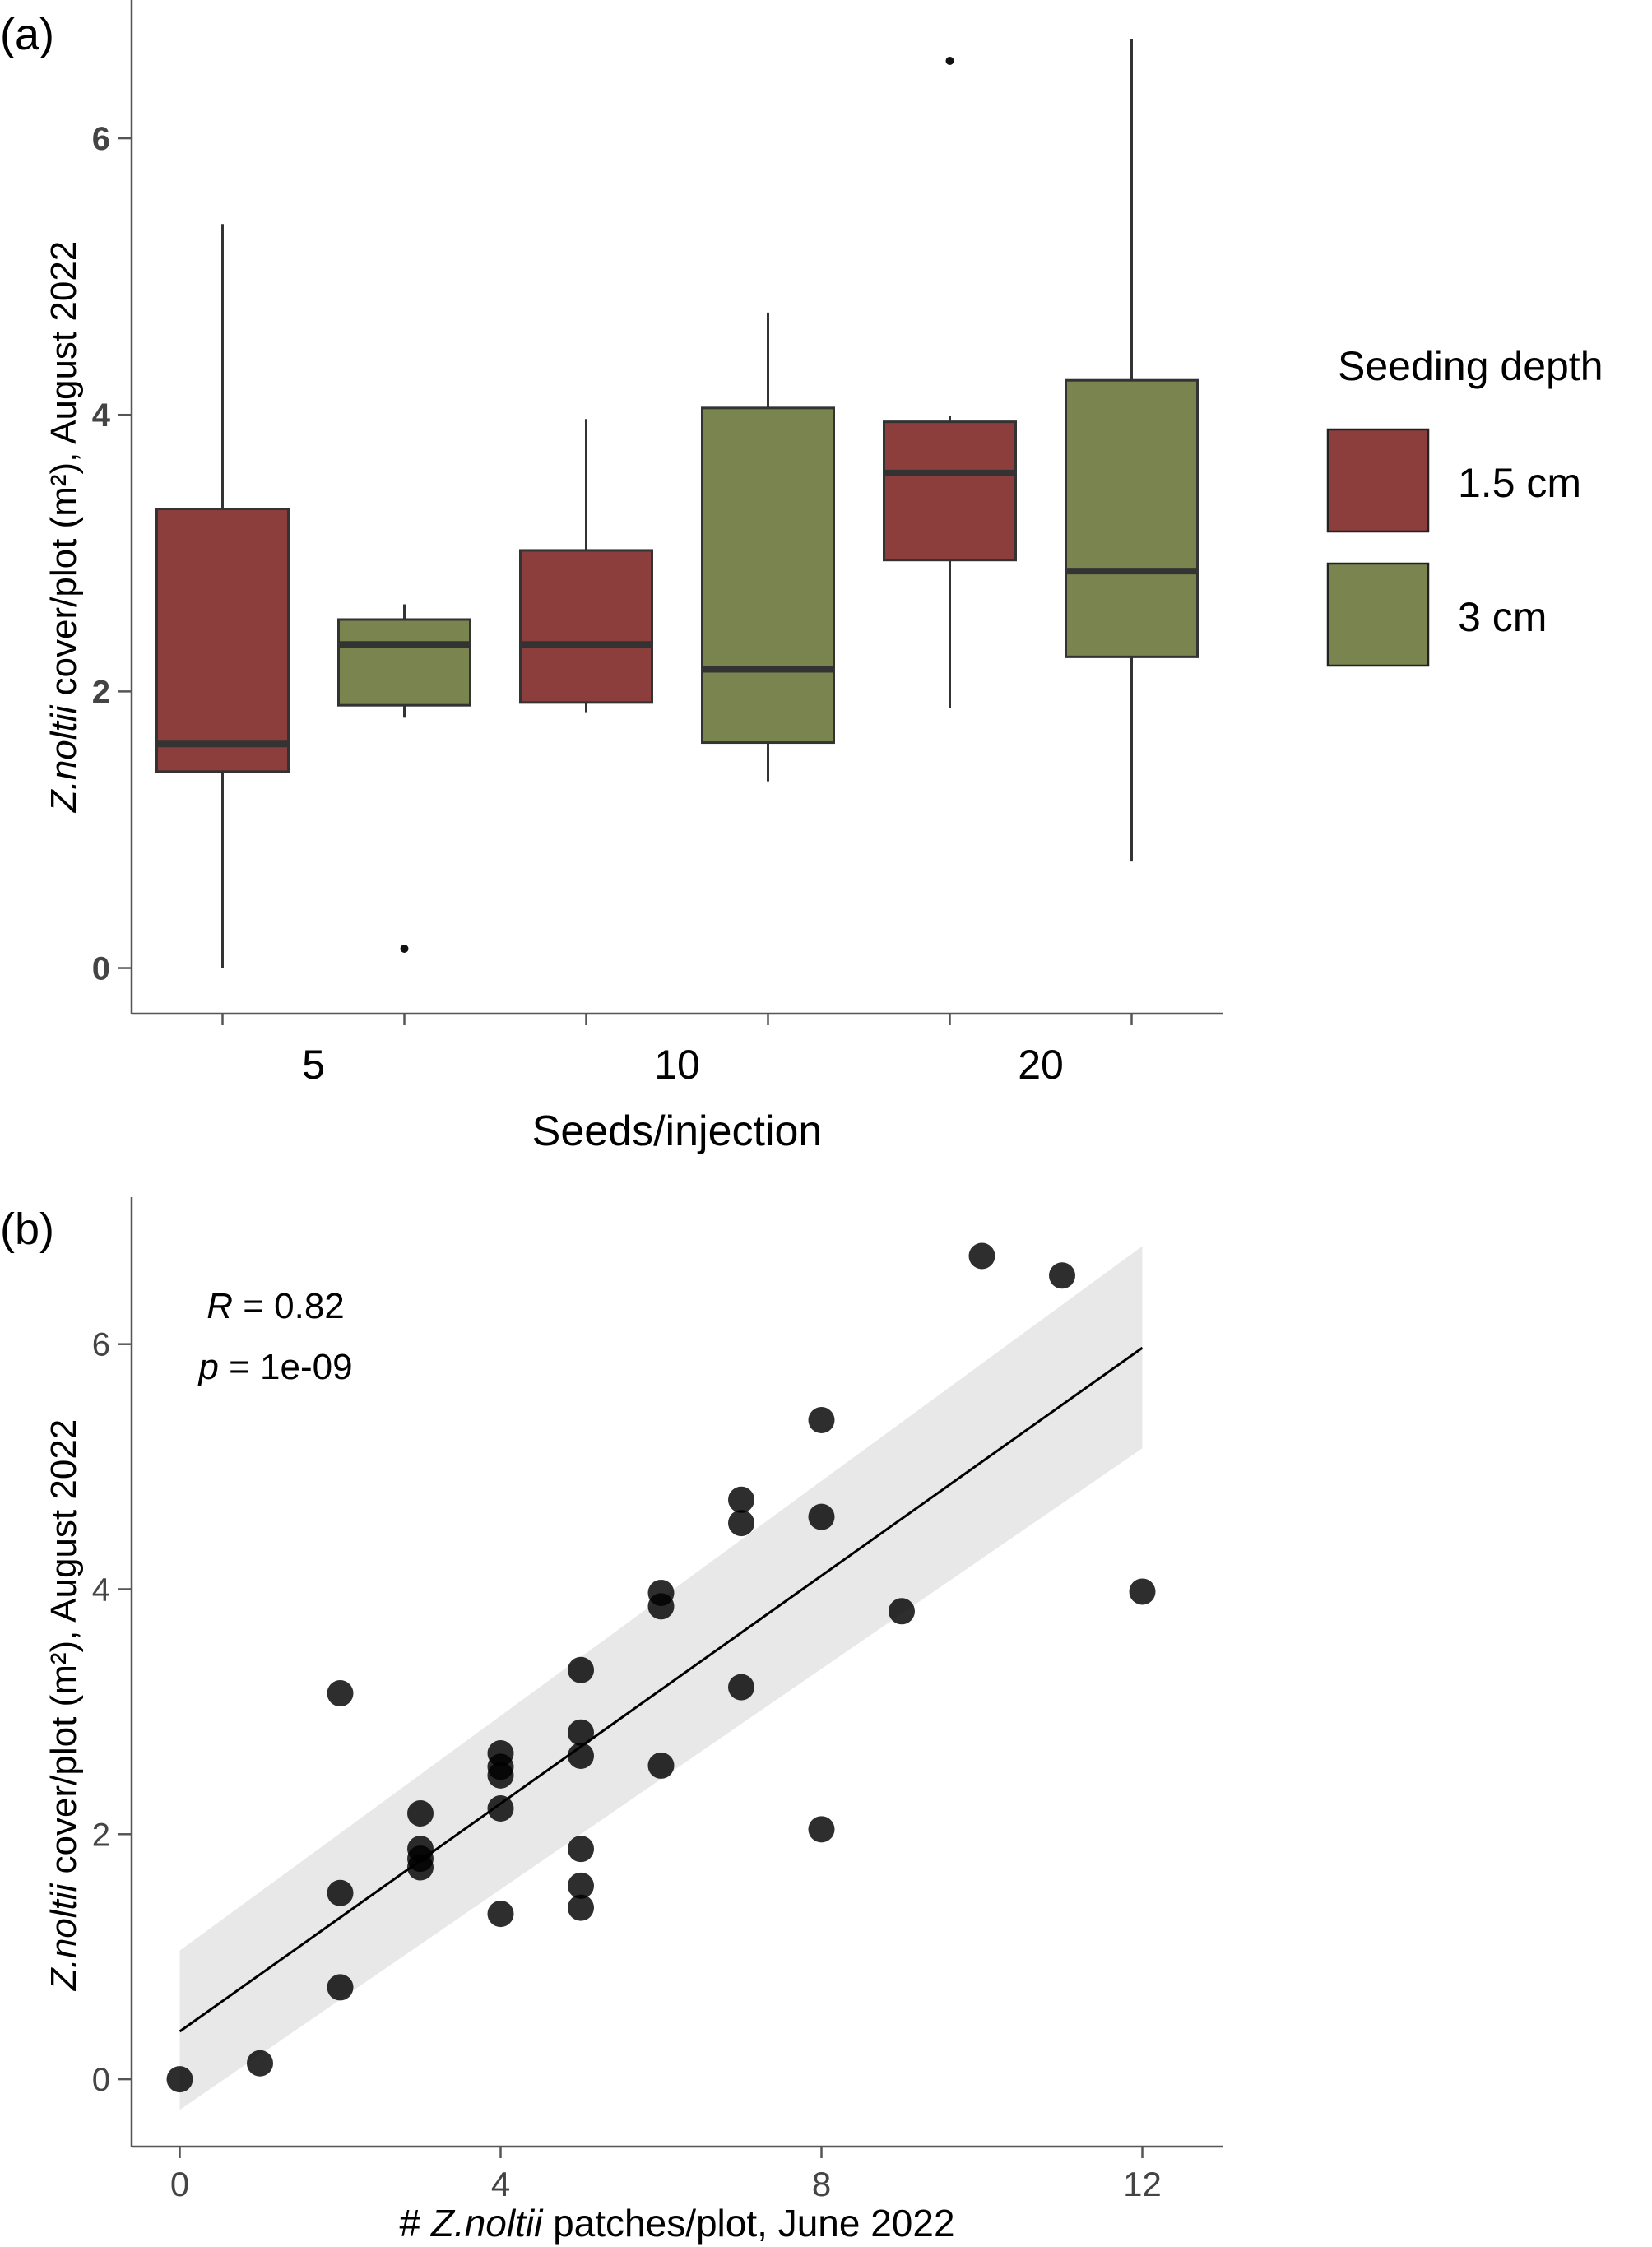 This screenshot has width=1652, height=2247. Describe the element at coordinates (586, 626) in the screenshot. I see `box-10-1-5-cm` at that location.